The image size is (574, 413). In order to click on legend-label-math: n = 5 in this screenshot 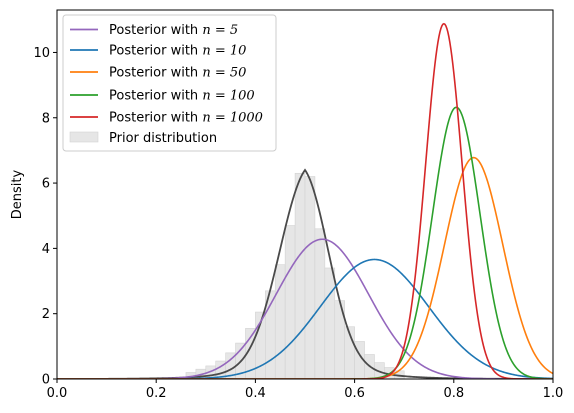, I will do `click(220, 30)`.